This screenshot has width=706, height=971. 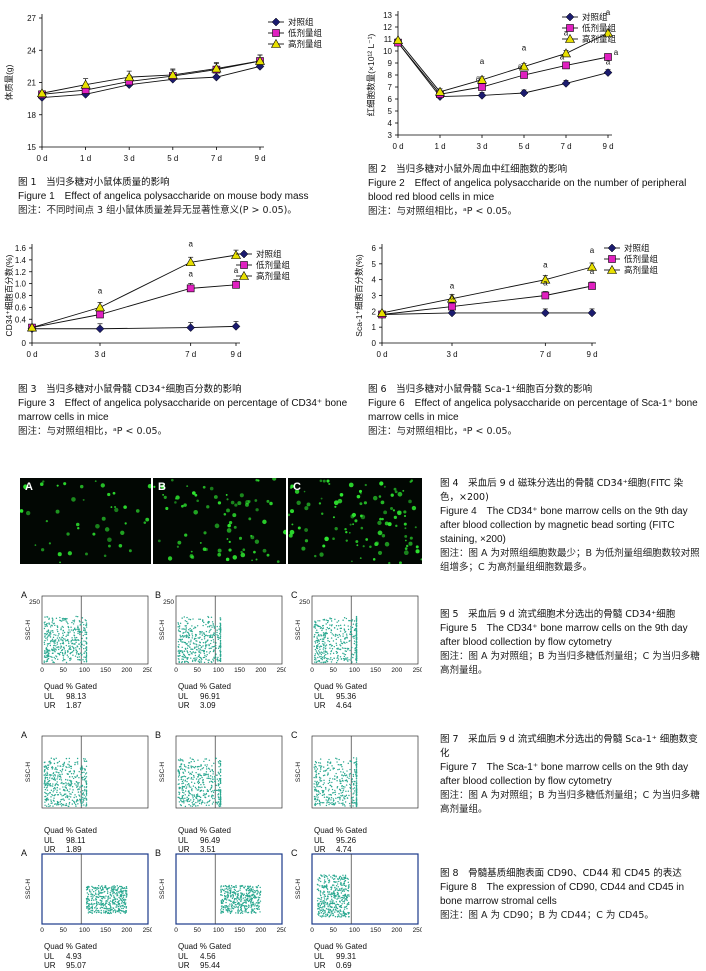 What do you see at coordinates (49, 840) in the screenshot?
I see `ul-label: UL` at bounding box center [49, 840].